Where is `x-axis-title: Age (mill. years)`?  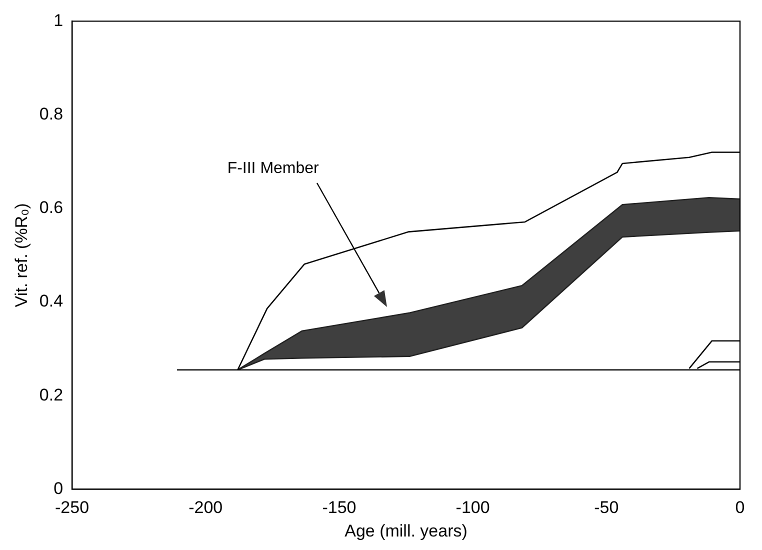
x-axis-title: Age (mill. years) is located at coordinates (406, 530).